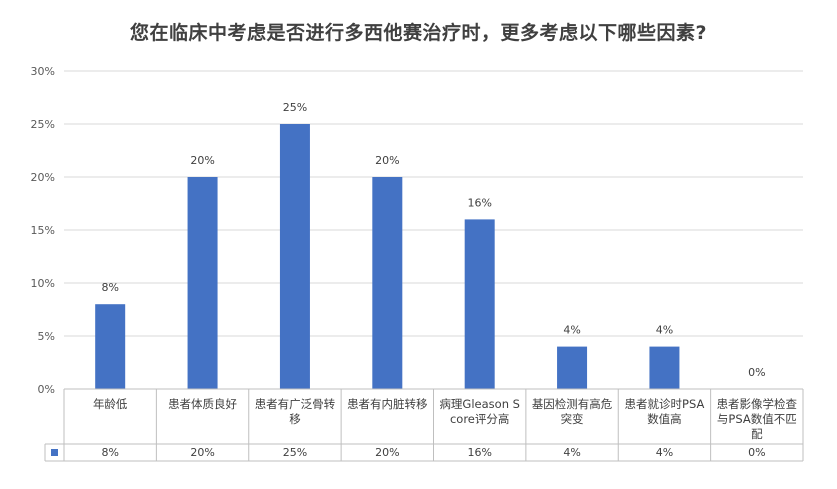  Describe the element at coordinates (479, 202) in the screenshot. I see `data-label: 16%` at that location.